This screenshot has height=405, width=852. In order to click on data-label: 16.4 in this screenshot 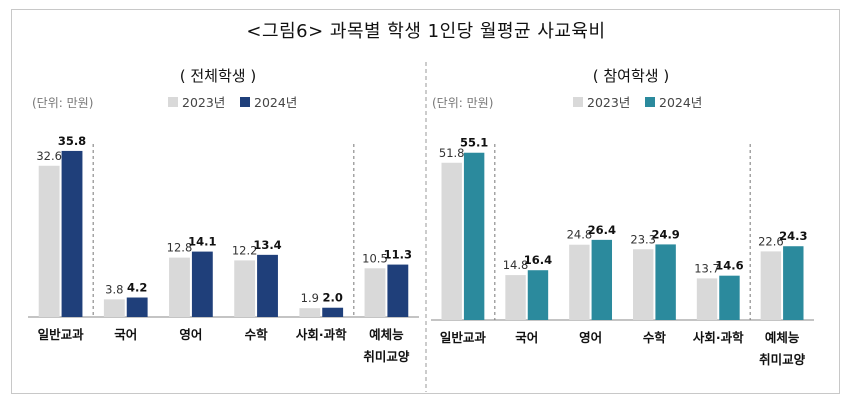, I will do `click(538, 260)`.